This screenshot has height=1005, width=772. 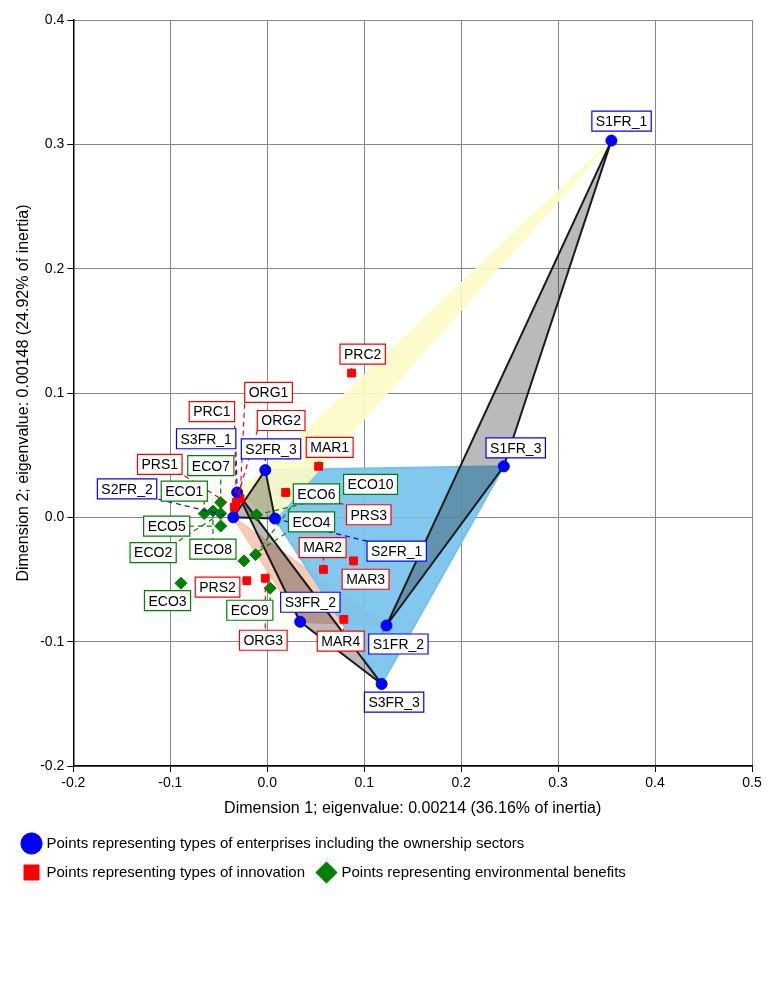 What do you see at coordinates (413, 807) in the screenshot?
I see `x-axis-title: Dimension 1; eigenvalue: 0.00214 (36.16% of inertia)` at bounding box center [413, 807].